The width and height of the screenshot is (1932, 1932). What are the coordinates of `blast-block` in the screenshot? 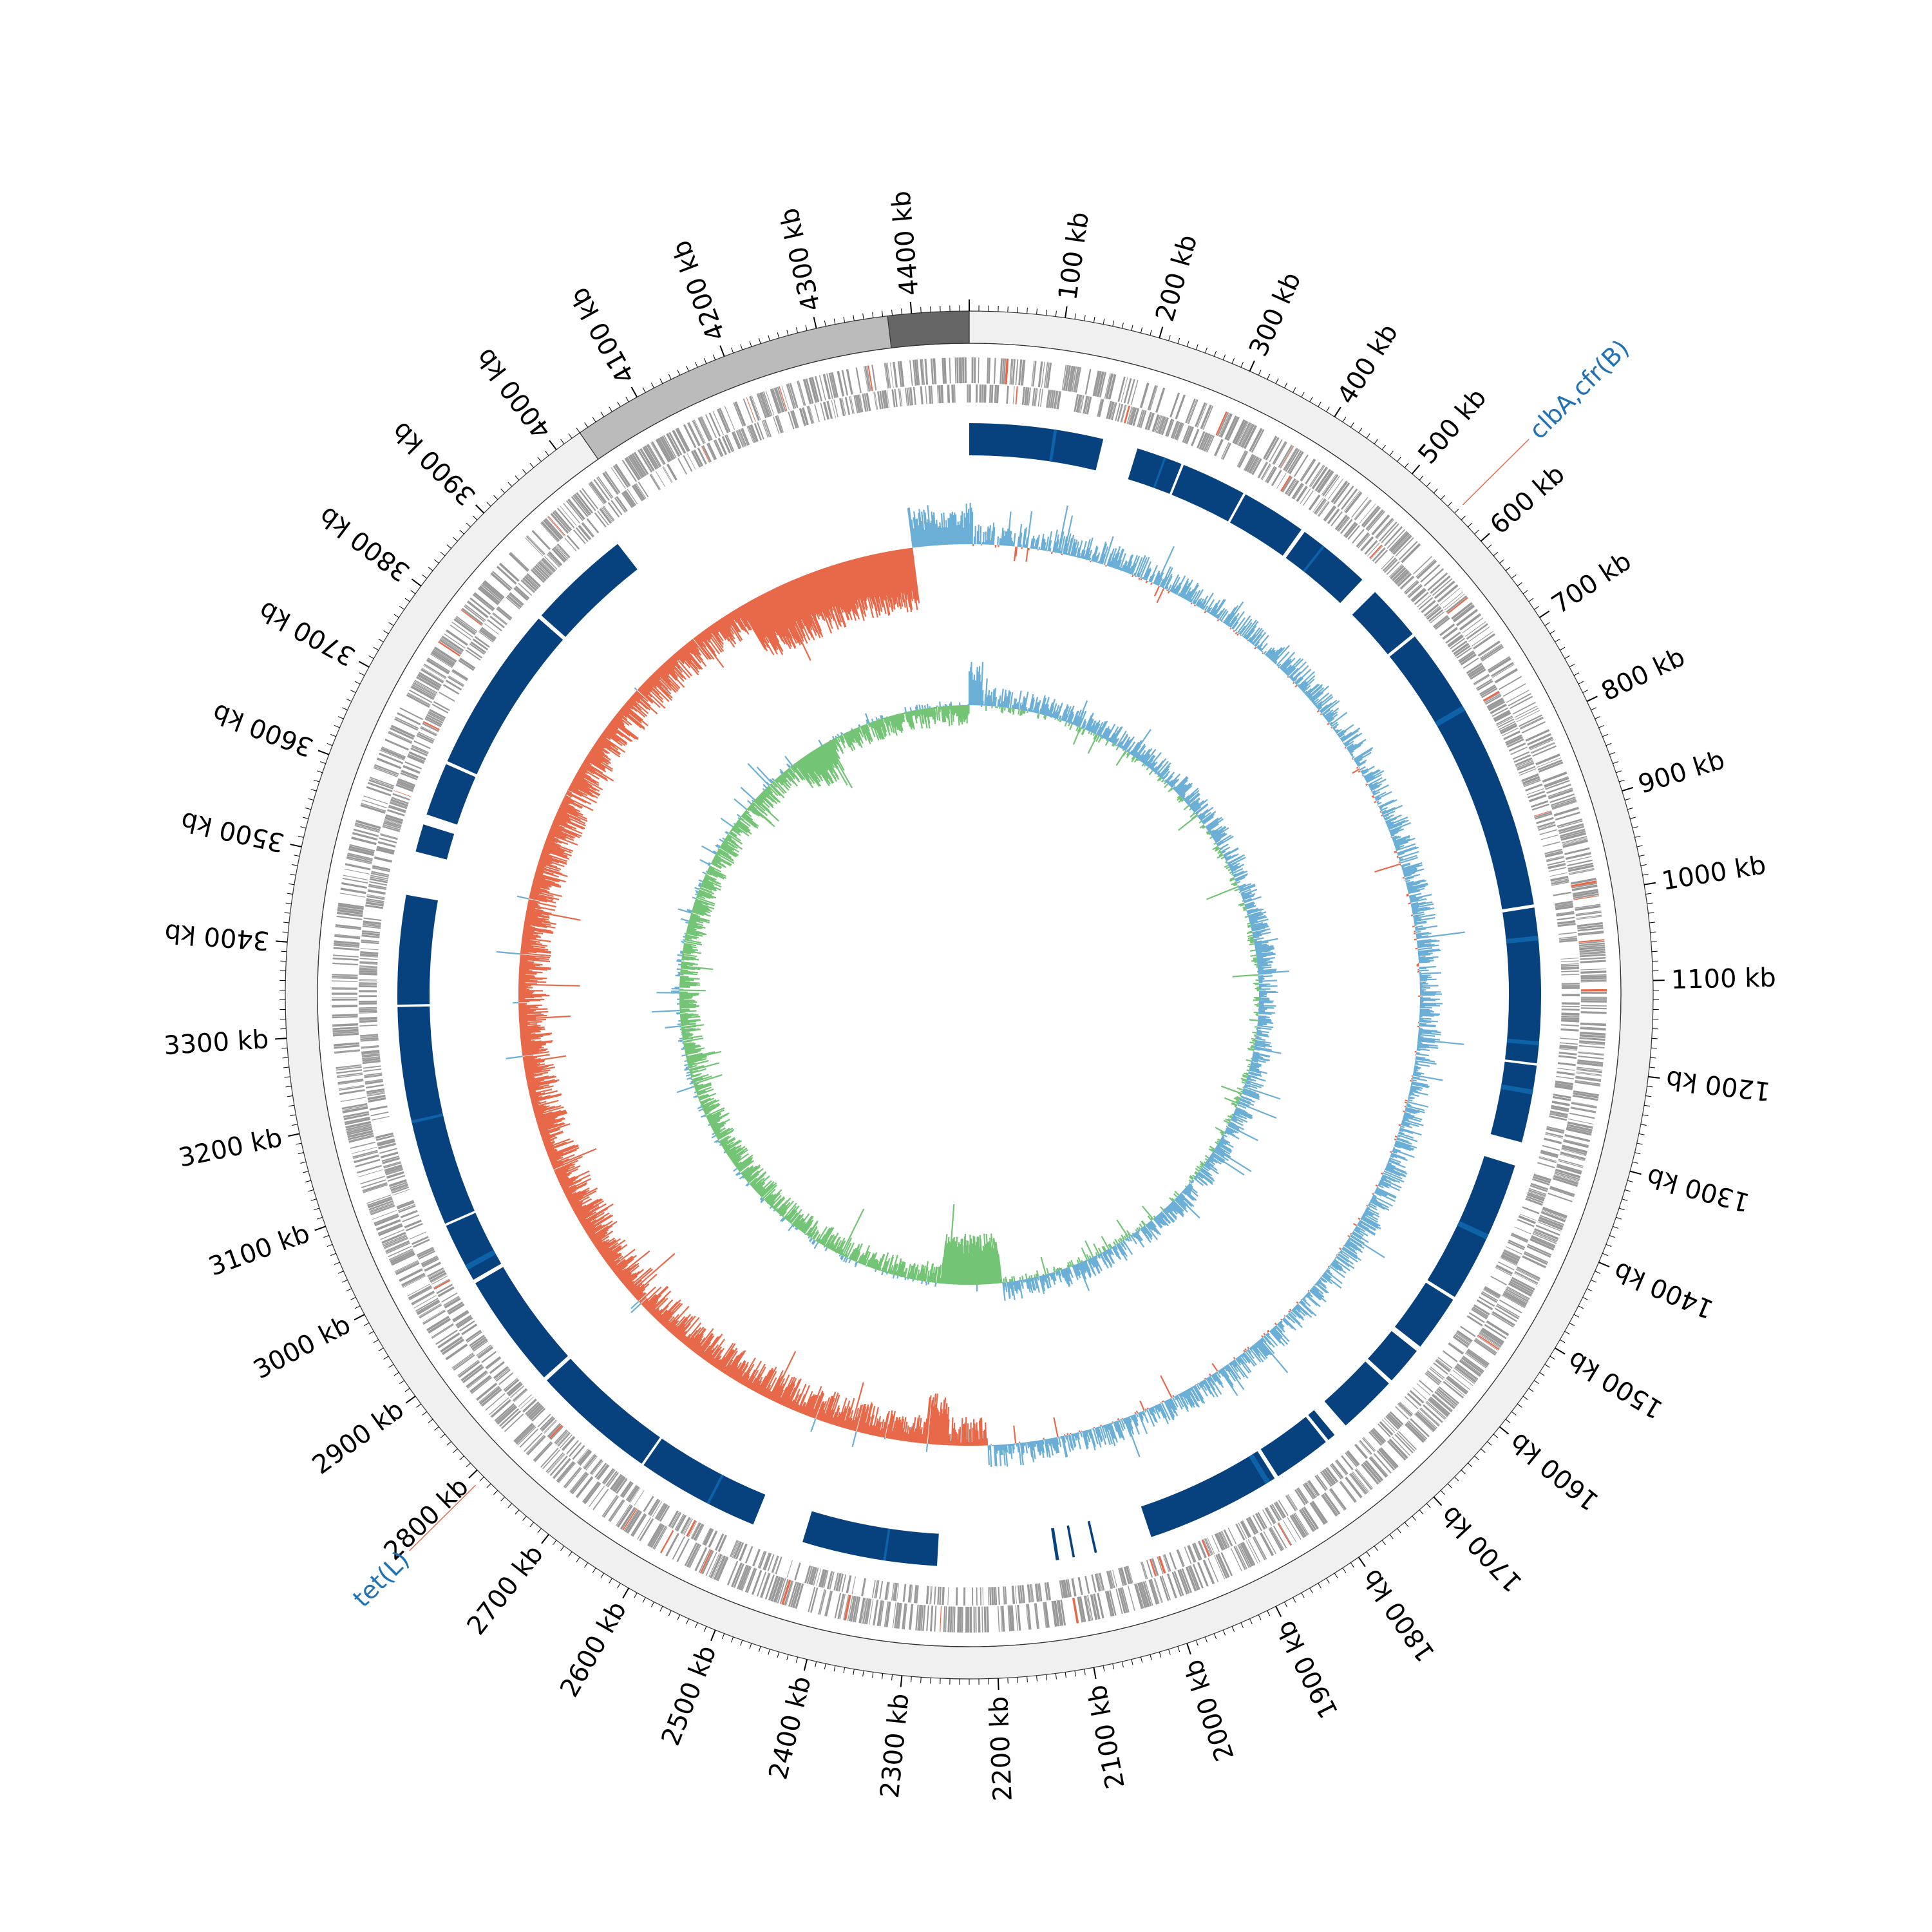 It's located at (1293, 1447).